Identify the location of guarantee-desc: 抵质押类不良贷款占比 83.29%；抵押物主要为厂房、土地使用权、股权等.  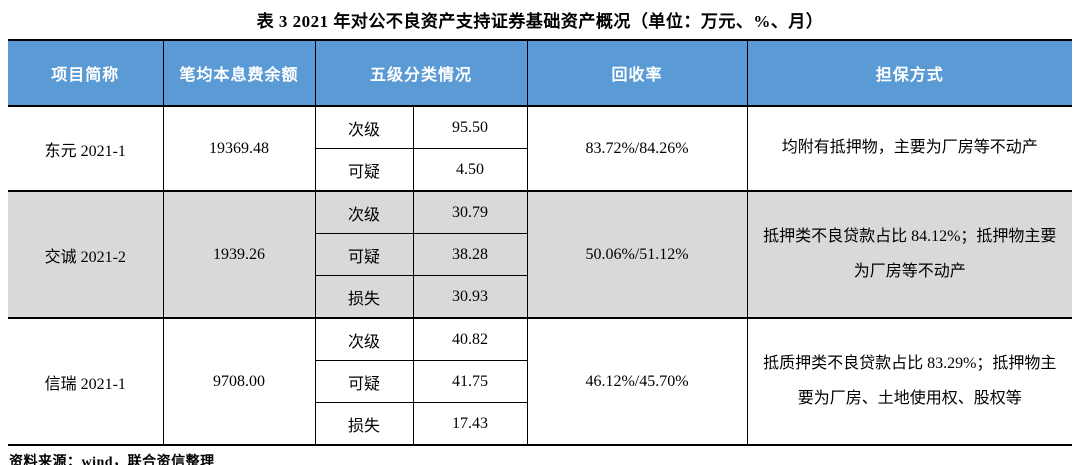
(909, 381).